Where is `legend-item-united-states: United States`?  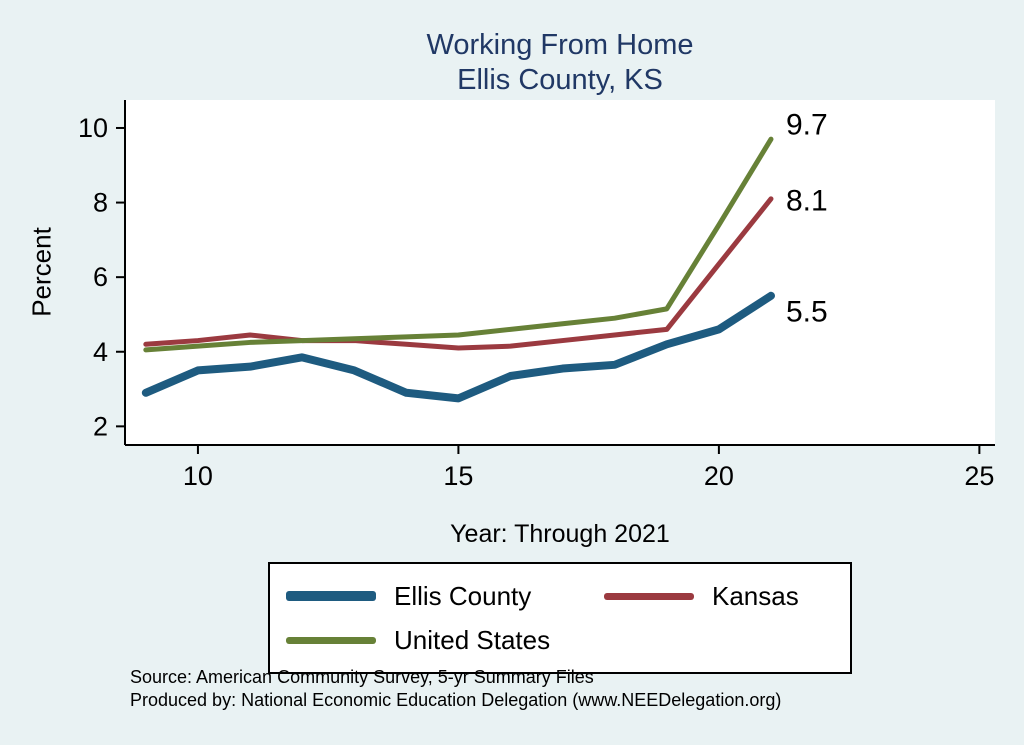
legend-item-united-states: United States is located at coordinates (445, 640).